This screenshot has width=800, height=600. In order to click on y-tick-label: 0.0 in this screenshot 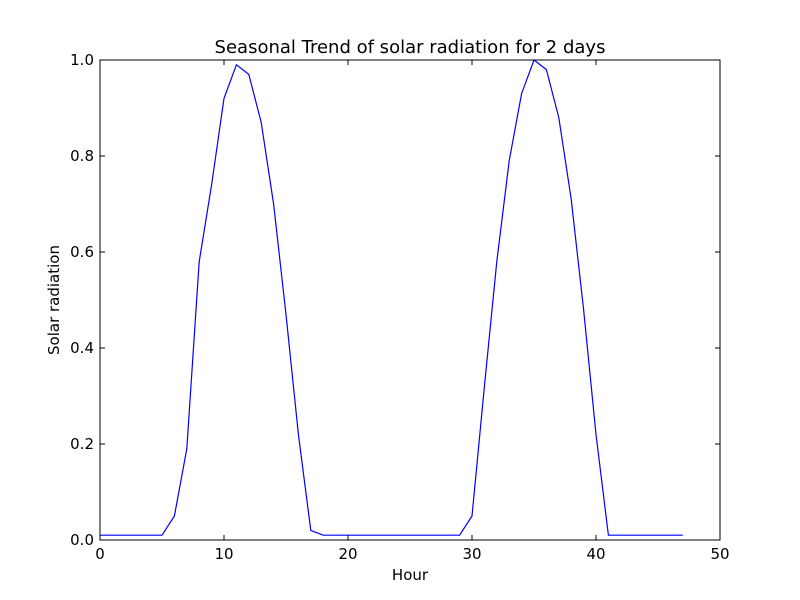, I will do `click(82, 540)`.